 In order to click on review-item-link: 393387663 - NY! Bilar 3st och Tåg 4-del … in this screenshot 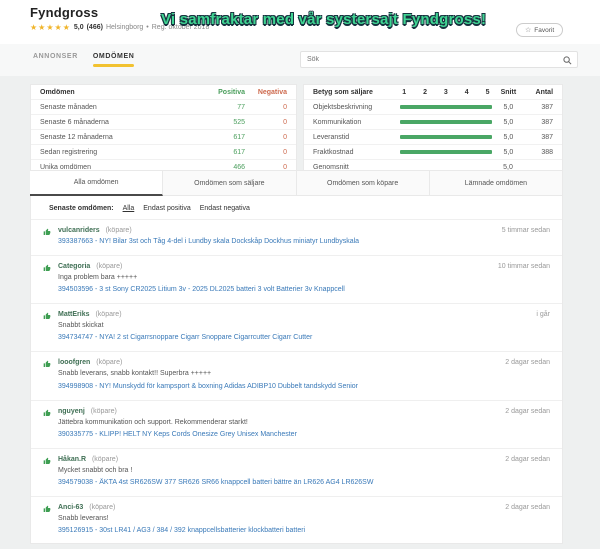, I will do `click(209, 241)`.